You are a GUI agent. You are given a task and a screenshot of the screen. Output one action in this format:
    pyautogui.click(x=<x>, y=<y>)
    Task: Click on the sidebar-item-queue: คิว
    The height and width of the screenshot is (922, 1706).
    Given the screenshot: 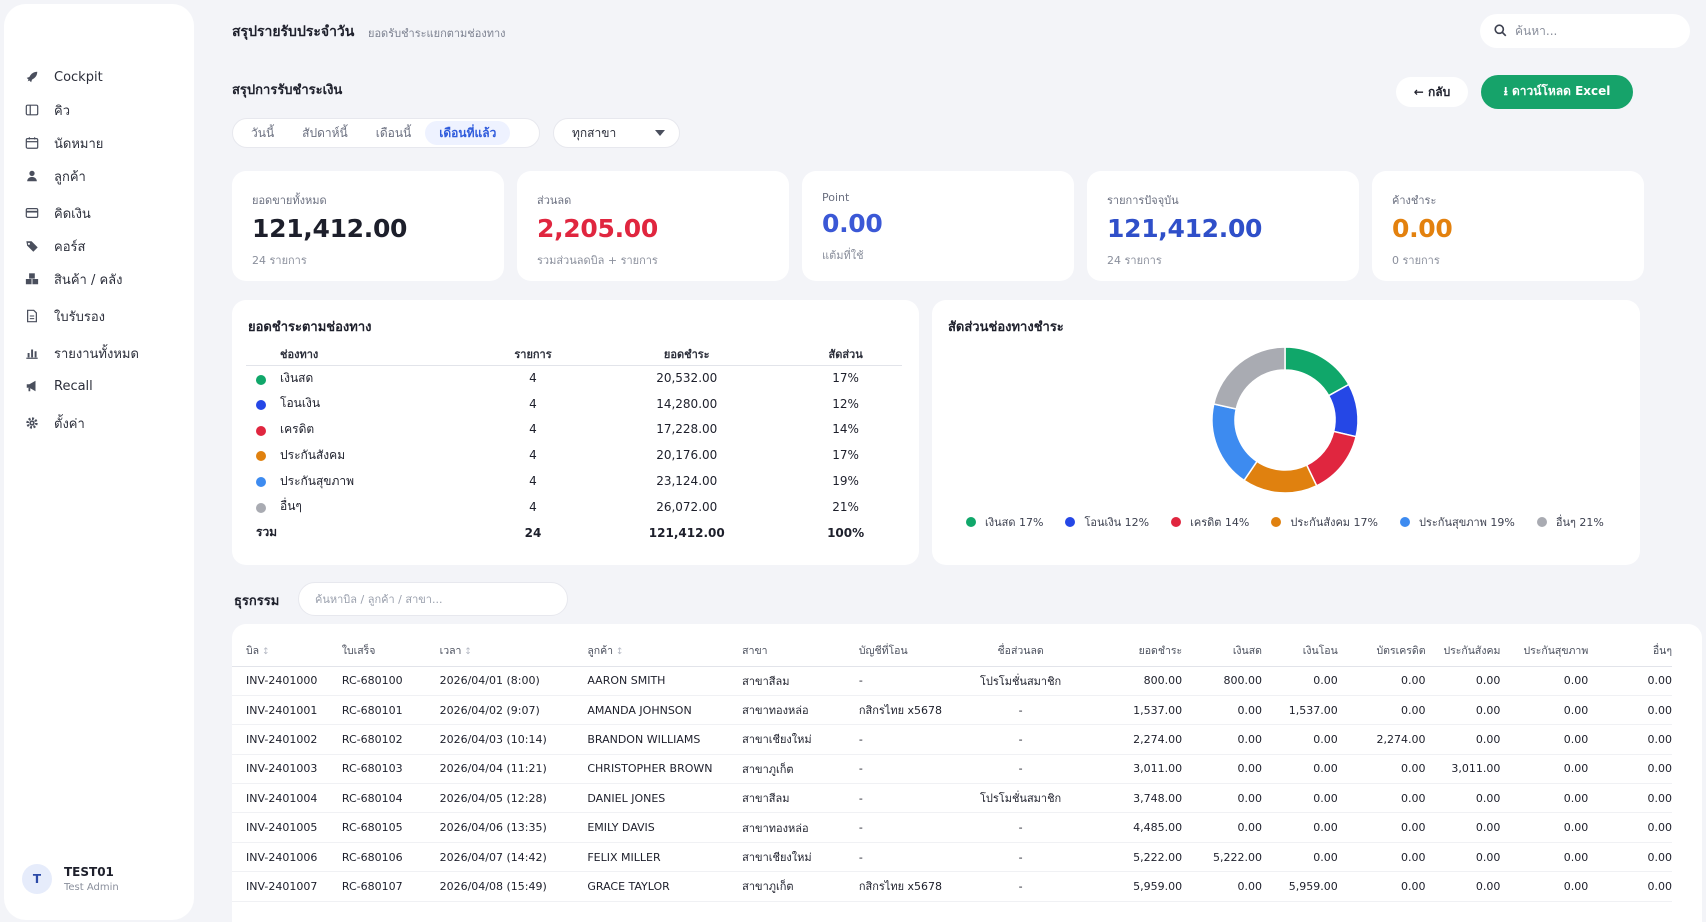 What is the action you would take?
    pyautogui.click(x=104, y=110)
    